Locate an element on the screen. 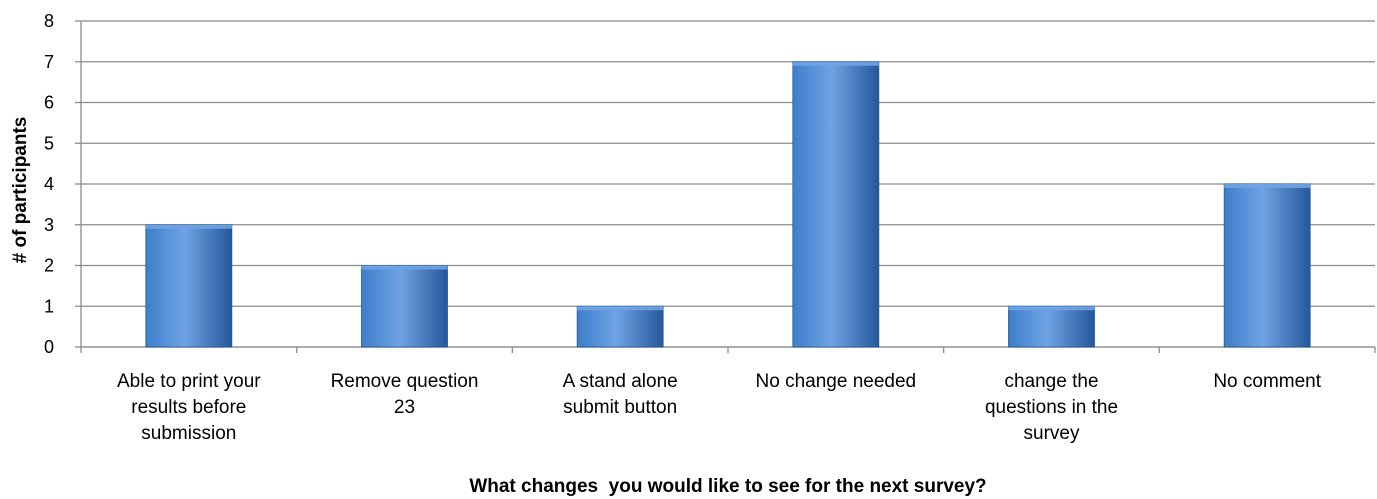  y-tick-label: 5 is located at coordinates (49, 143).